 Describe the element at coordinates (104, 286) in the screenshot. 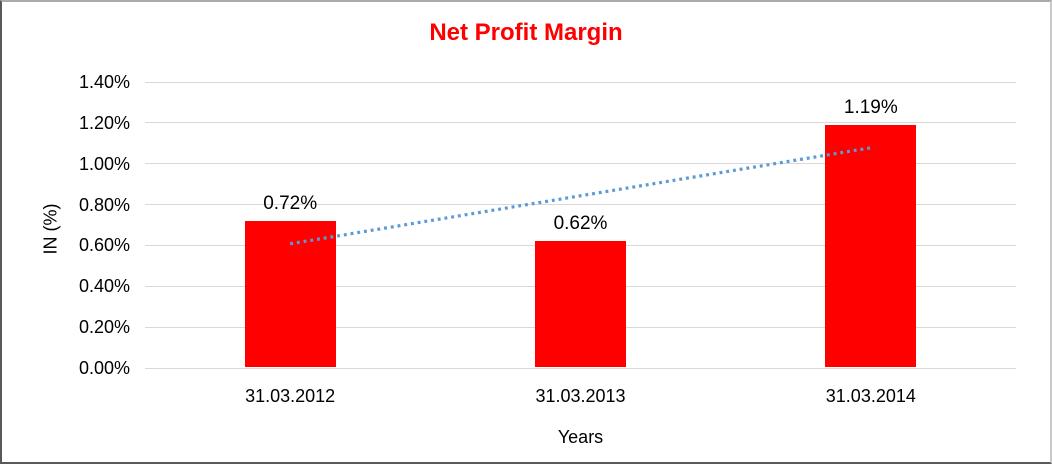

I see `y-tick-label: 0.40%` at that location.